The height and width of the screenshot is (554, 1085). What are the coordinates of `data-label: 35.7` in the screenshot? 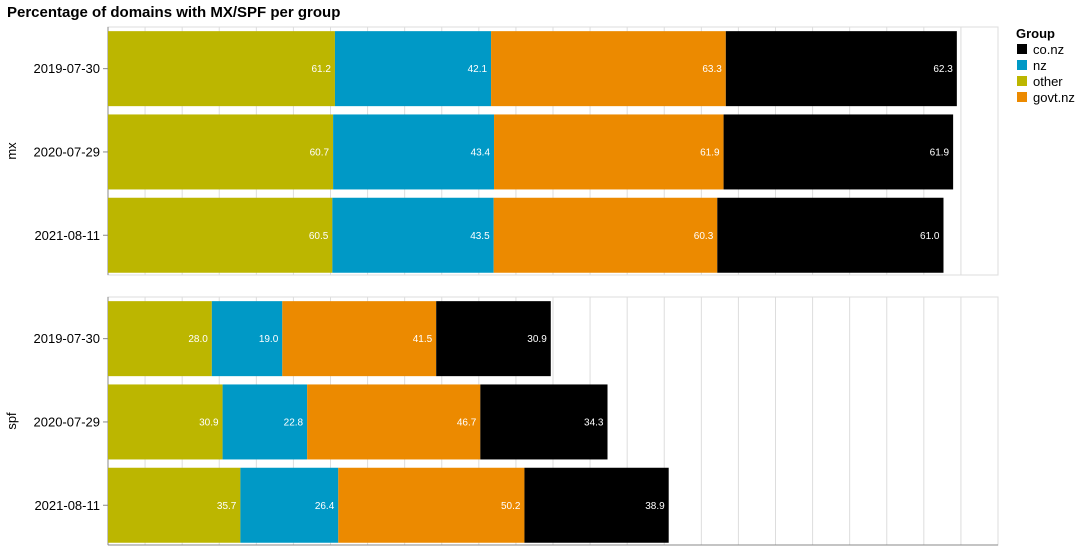 It's located at (227, 506).